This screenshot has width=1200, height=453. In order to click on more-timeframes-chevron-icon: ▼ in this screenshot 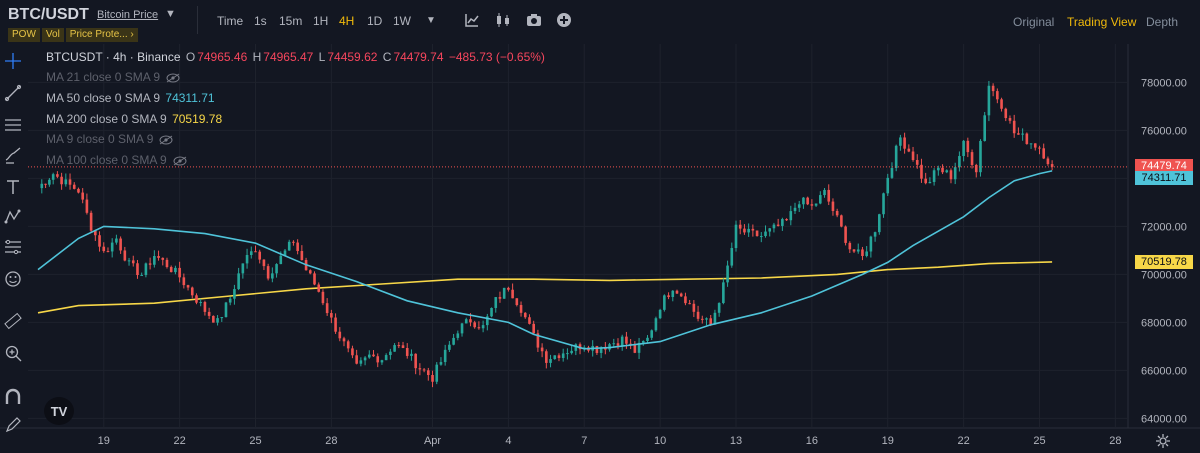, I will do `click(431, 20)`.